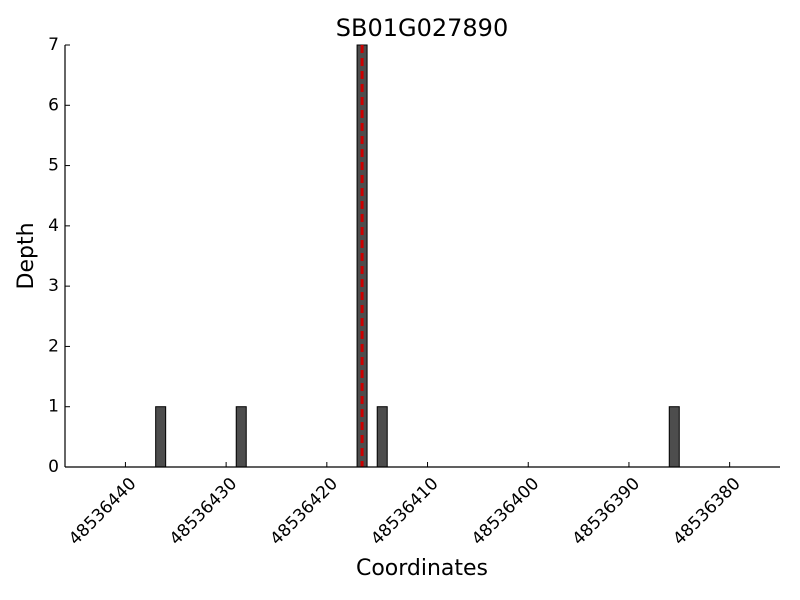 The image size is (800, 600). Describe the element at coordinates (53, 166) in the screenshot. I see `y-tick-label: 5` at that location.